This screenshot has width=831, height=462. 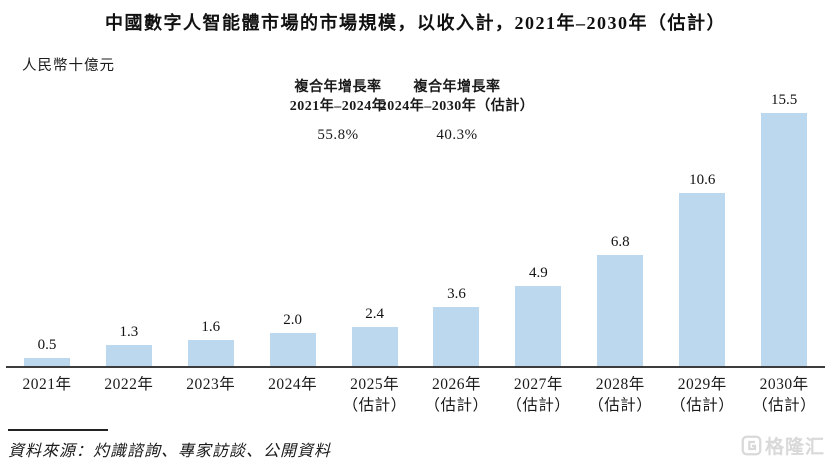 I want to click on cagr-annotation-2024-2030: 複合年增長率 2024年–2030年（估計） 40.3%, so click(x=457, y=111).